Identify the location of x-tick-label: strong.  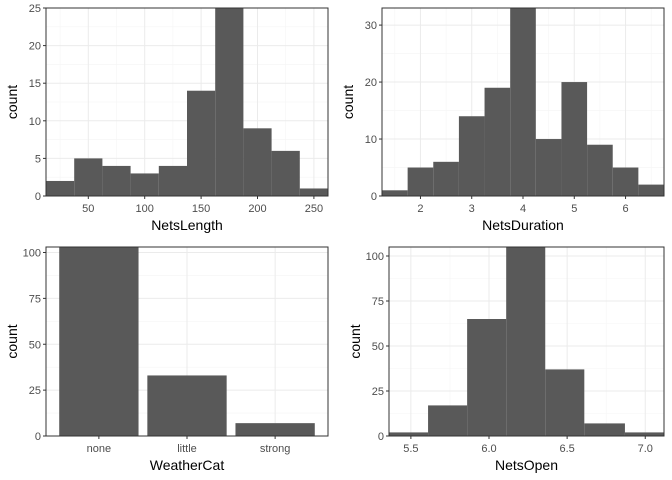
(275, 449).